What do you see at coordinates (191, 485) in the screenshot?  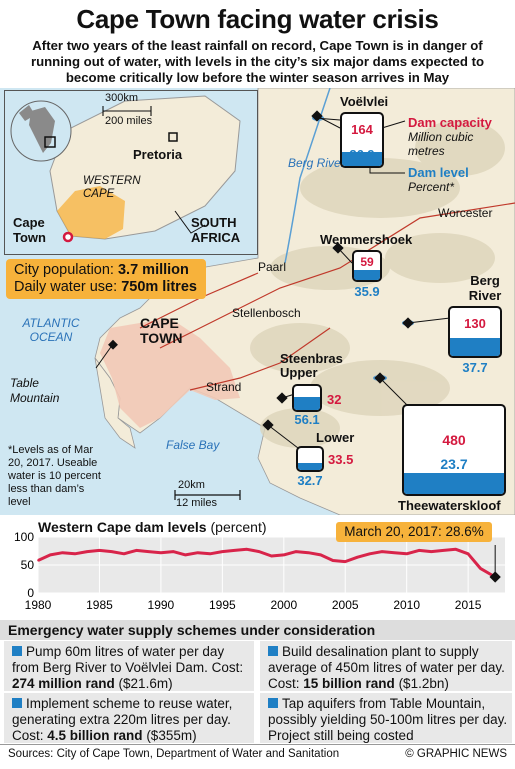 I see `label-scale-km: 20km` at bounding box center [191, 485].